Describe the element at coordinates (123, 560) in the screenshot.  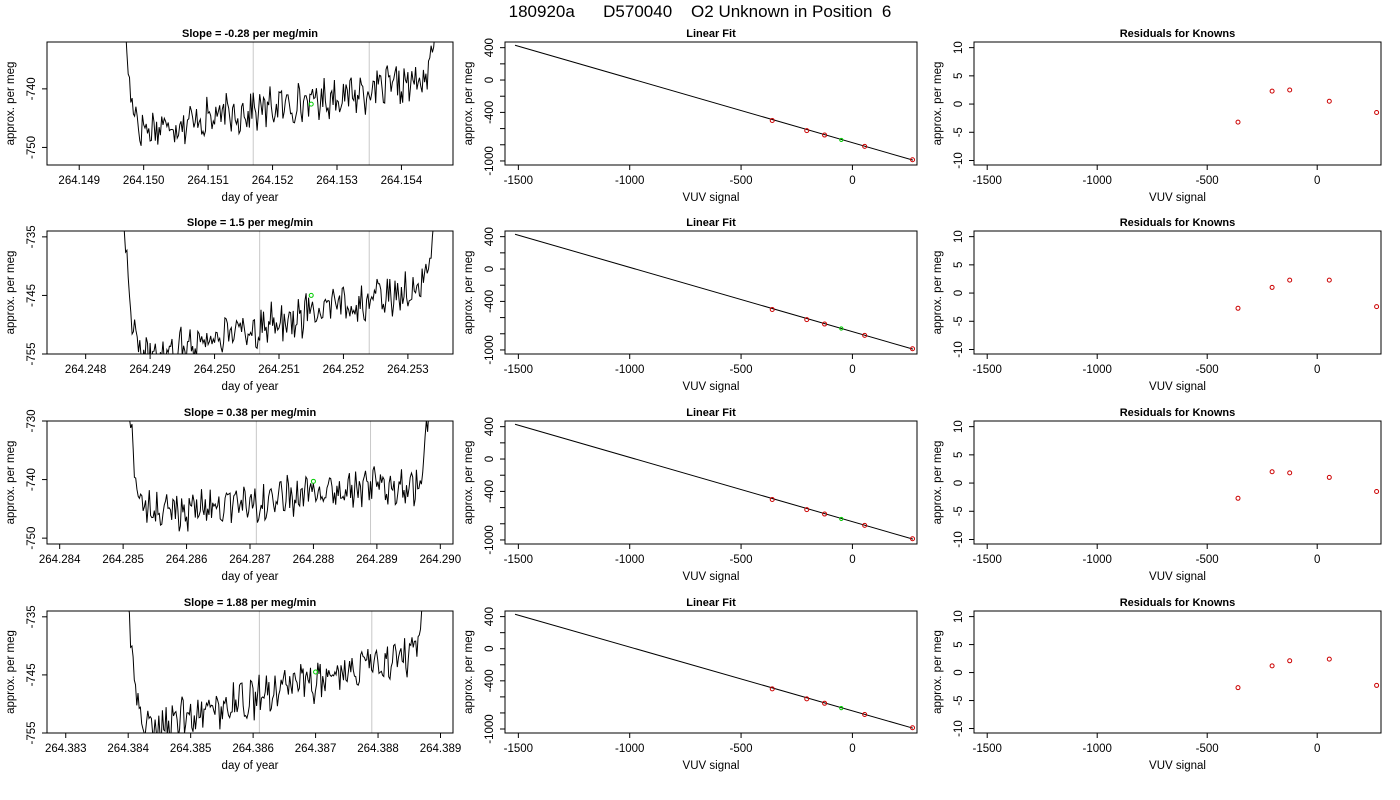
I see `x-tick-label: 264.285` at that location.